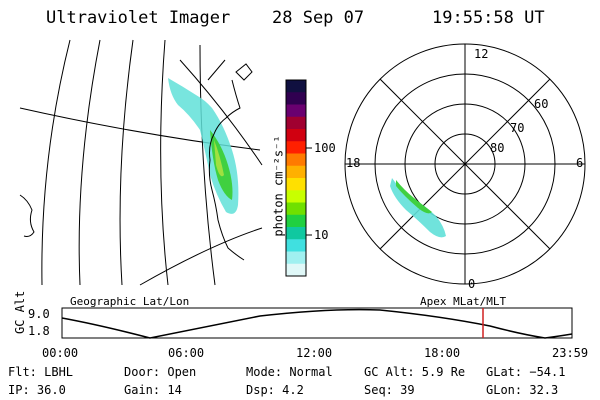 This screenshot has width=600, height=400. Describe the element at coordinates (472, 284) in the screenshot. I see `mlt-label-0: 0` at that location.